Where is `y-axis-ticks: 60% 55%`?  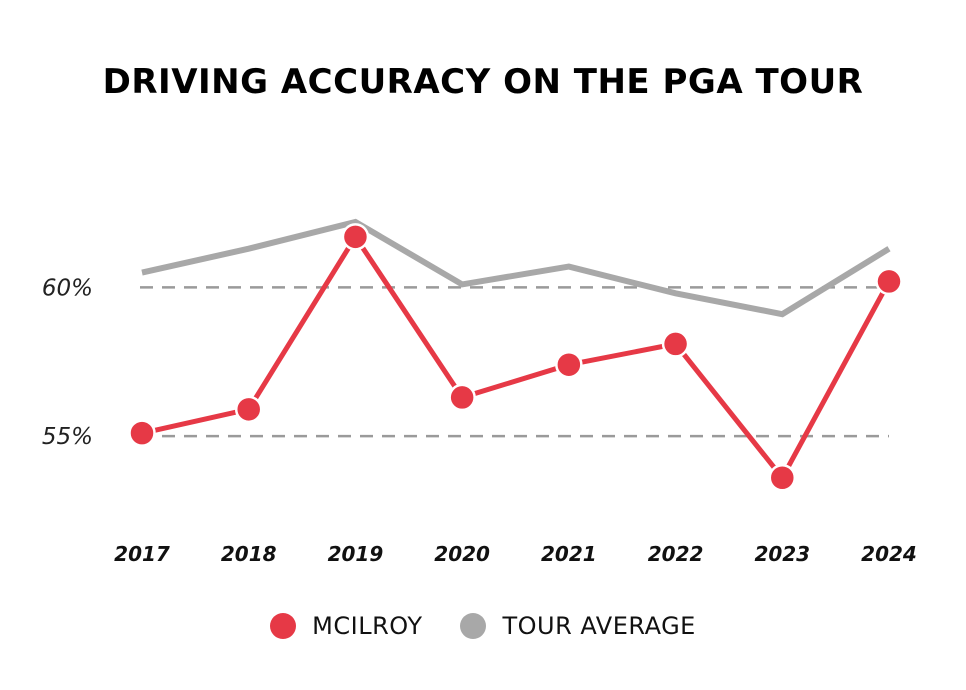
y-axis-ticks: 60% 55% is located at coordinates (67, 362).